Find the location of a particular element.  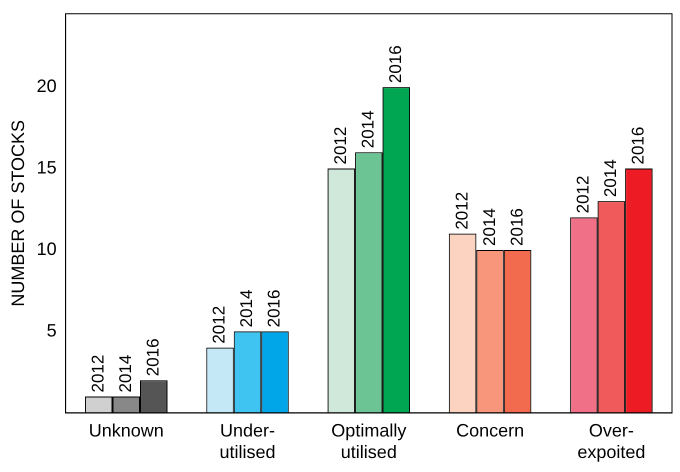

y-tick-label: 5 is located at coordinates (51, 330).